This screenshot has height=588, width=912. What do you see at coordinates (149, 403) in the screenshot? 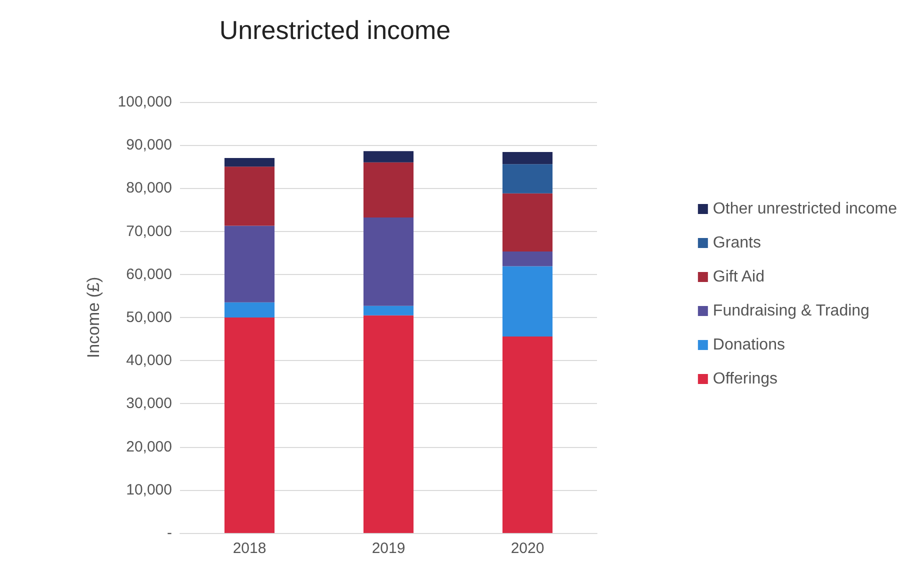
I see `y-tick-label: 30,000` at bounding box center [149, 403].